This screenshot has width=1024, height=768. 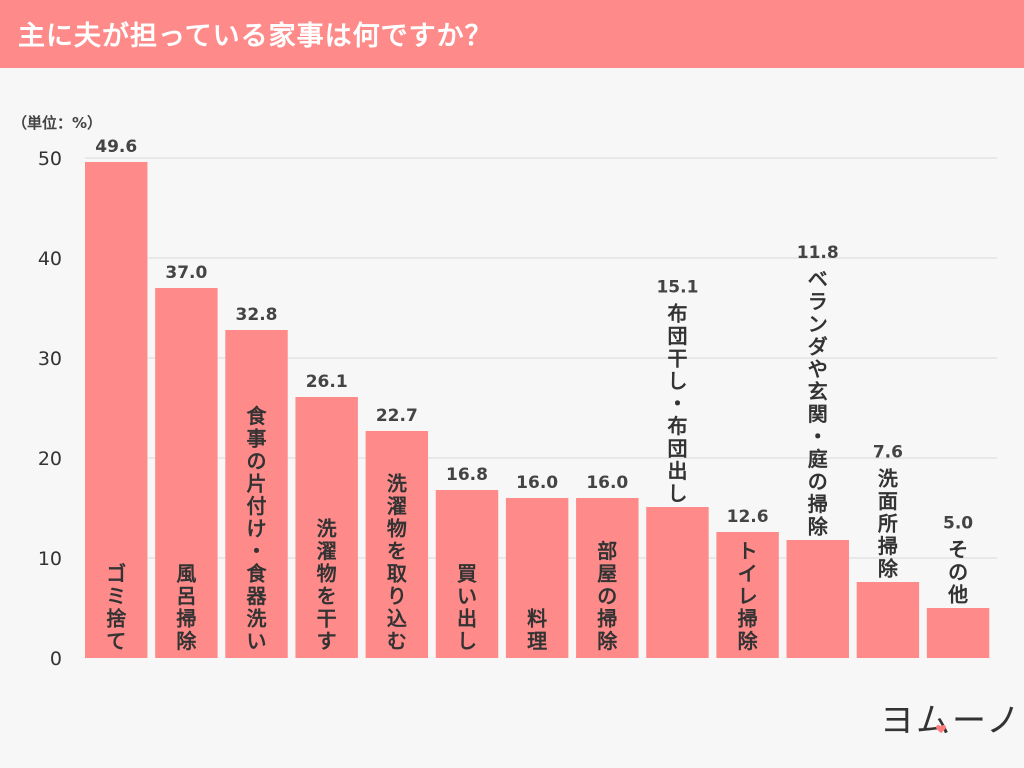 What do you see at coordinates (818, 414) in the screenshot?
I see `svg-text: 関` at bounding box center [818, 414].